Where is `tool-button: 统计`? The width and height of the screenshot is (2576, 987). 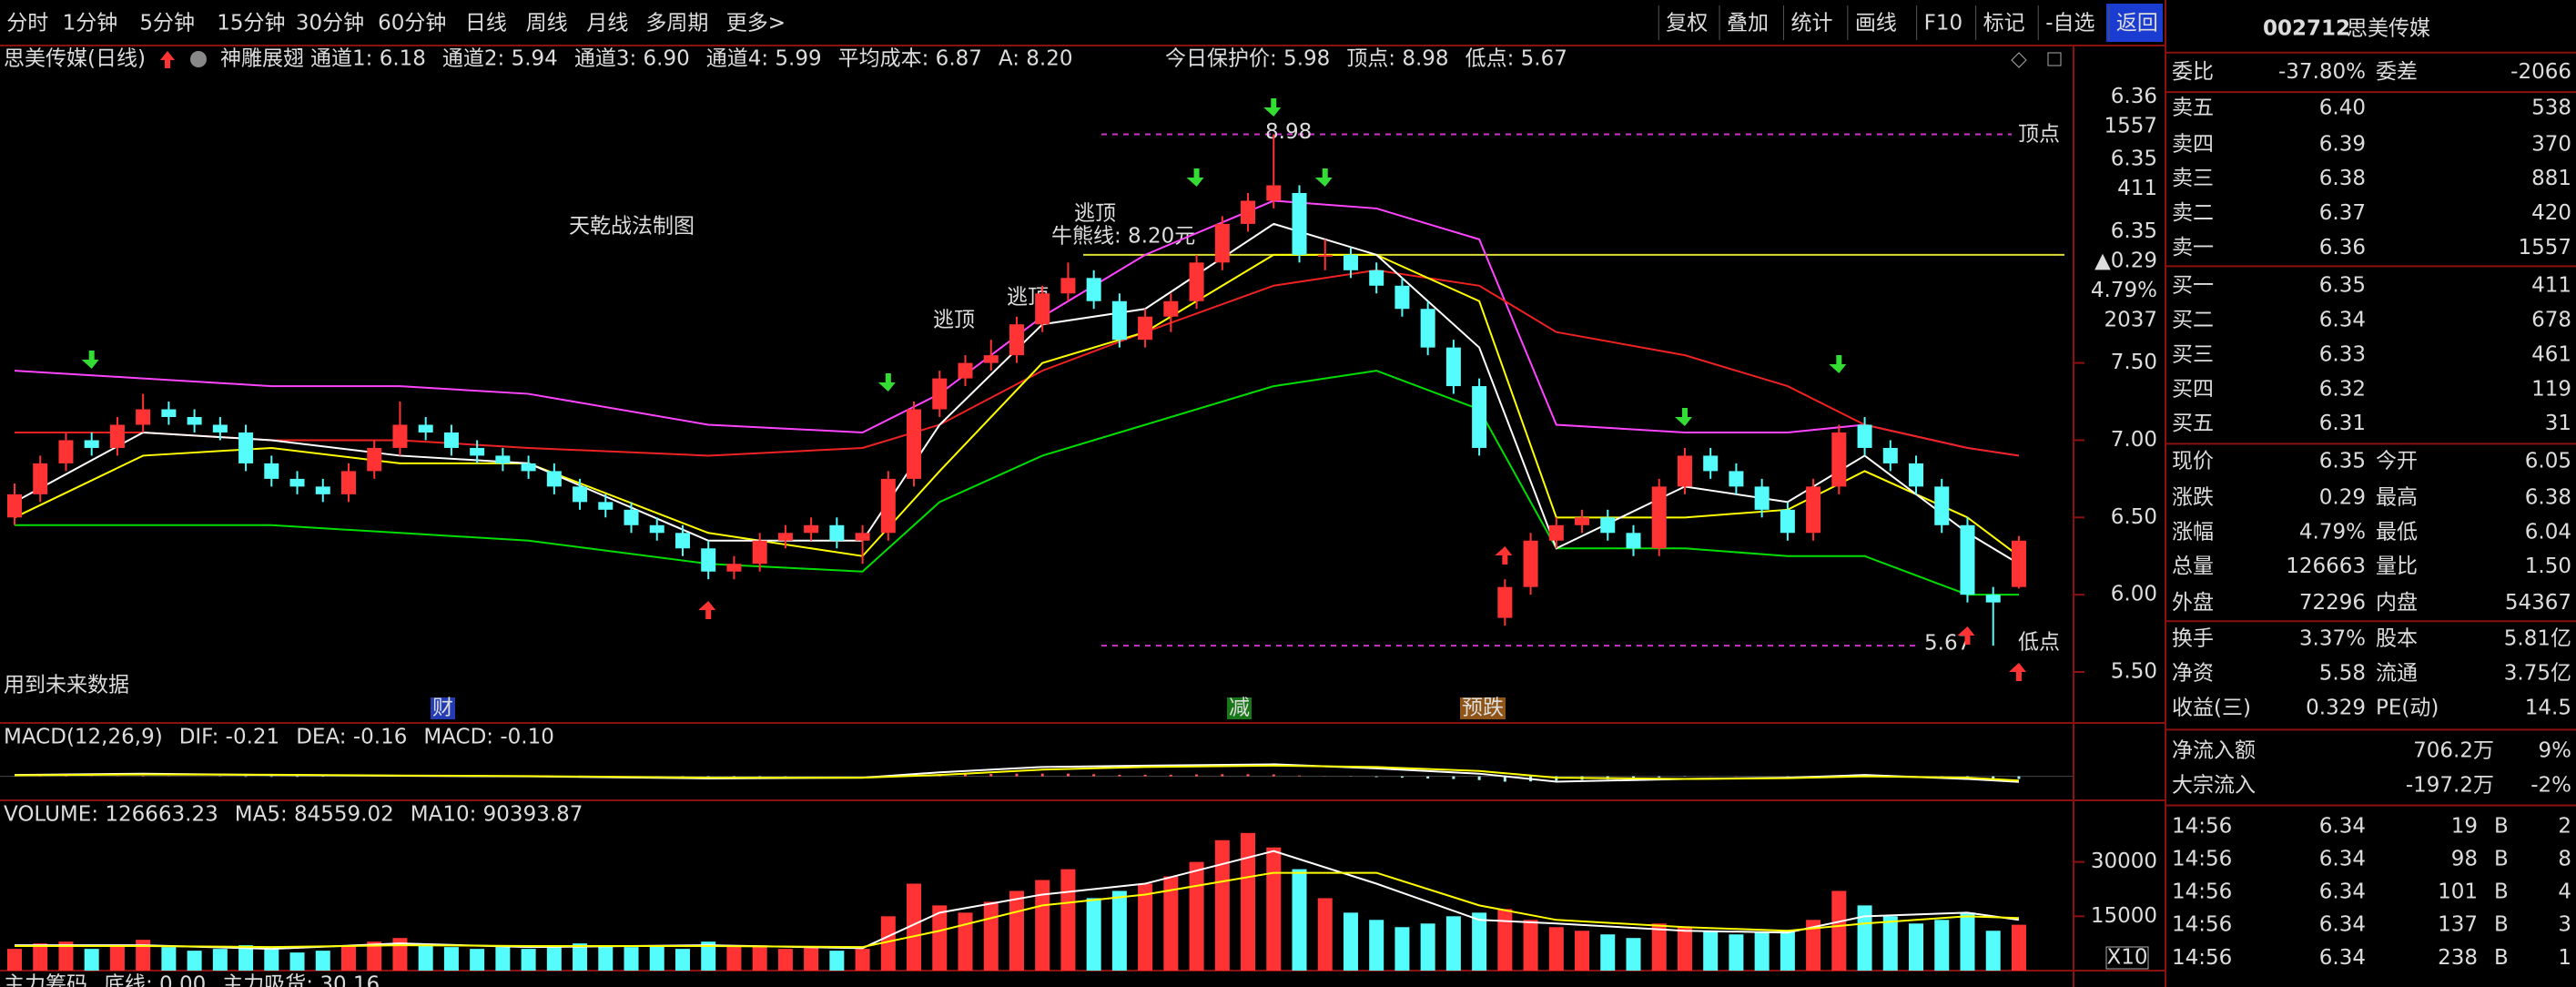
tool-button: 统计 is located at coordinates (1811, 24).